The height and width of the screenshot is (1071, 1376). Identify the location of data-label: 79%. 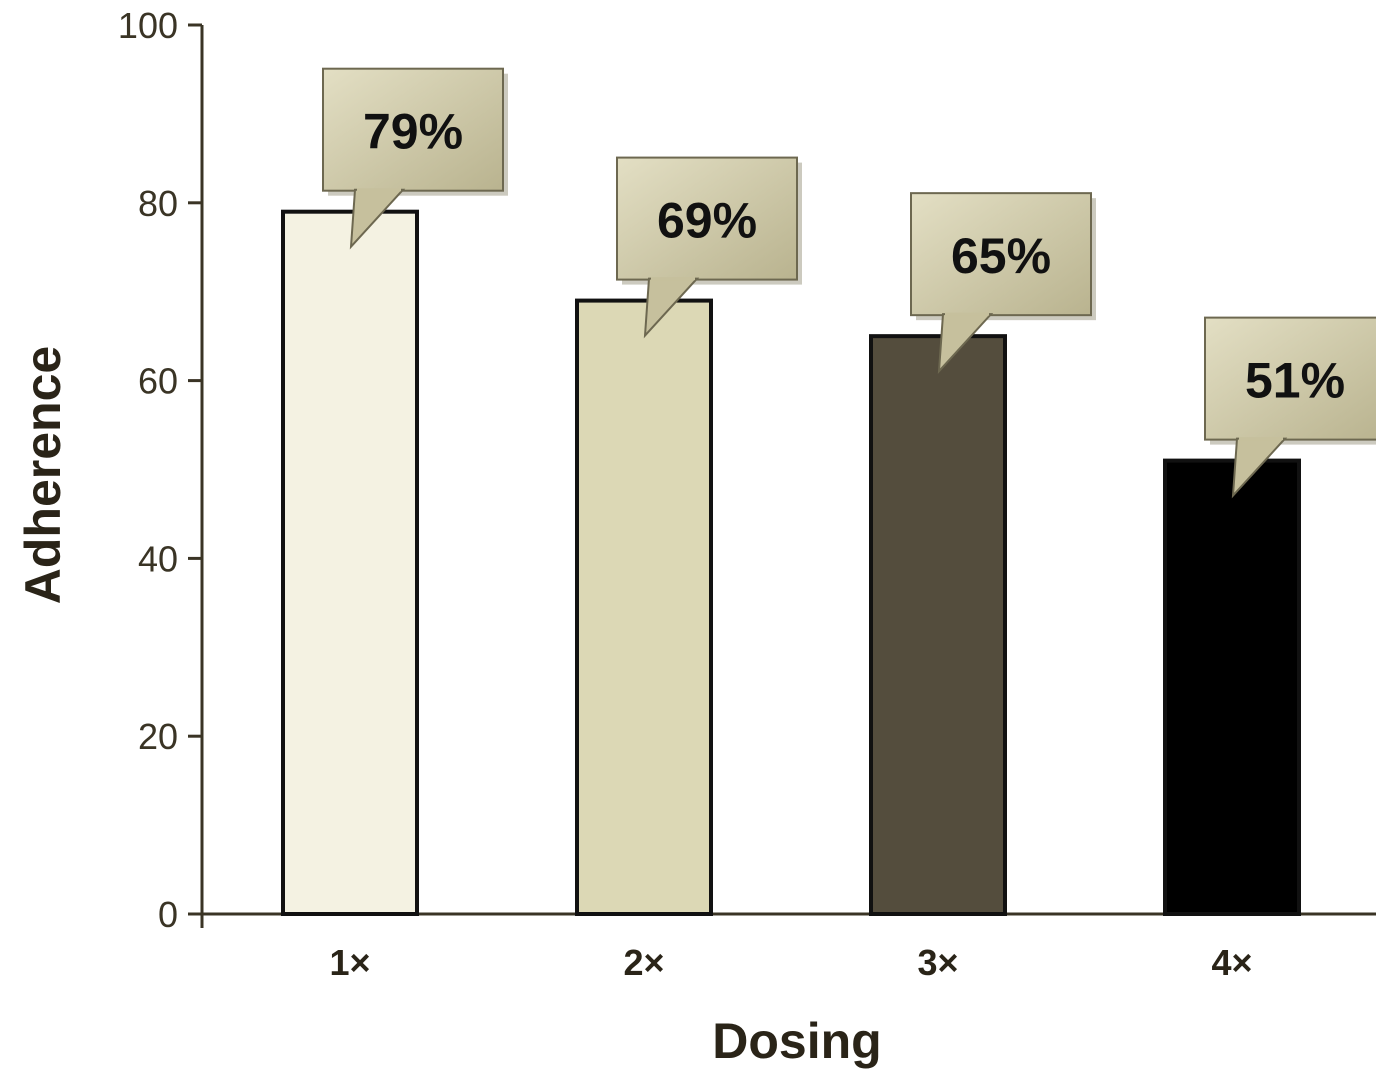
(413, 132).